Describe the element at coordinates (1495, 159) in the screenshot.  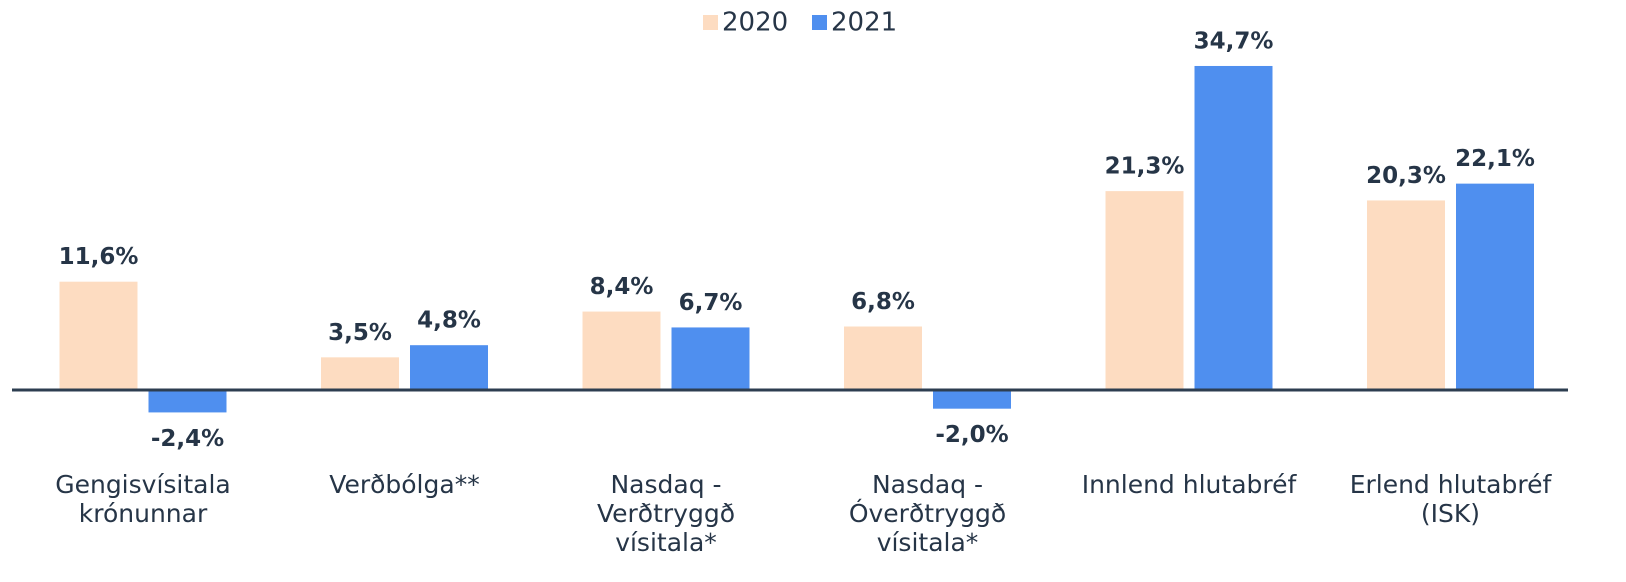
I see `value-label: 22,1%` at that location.